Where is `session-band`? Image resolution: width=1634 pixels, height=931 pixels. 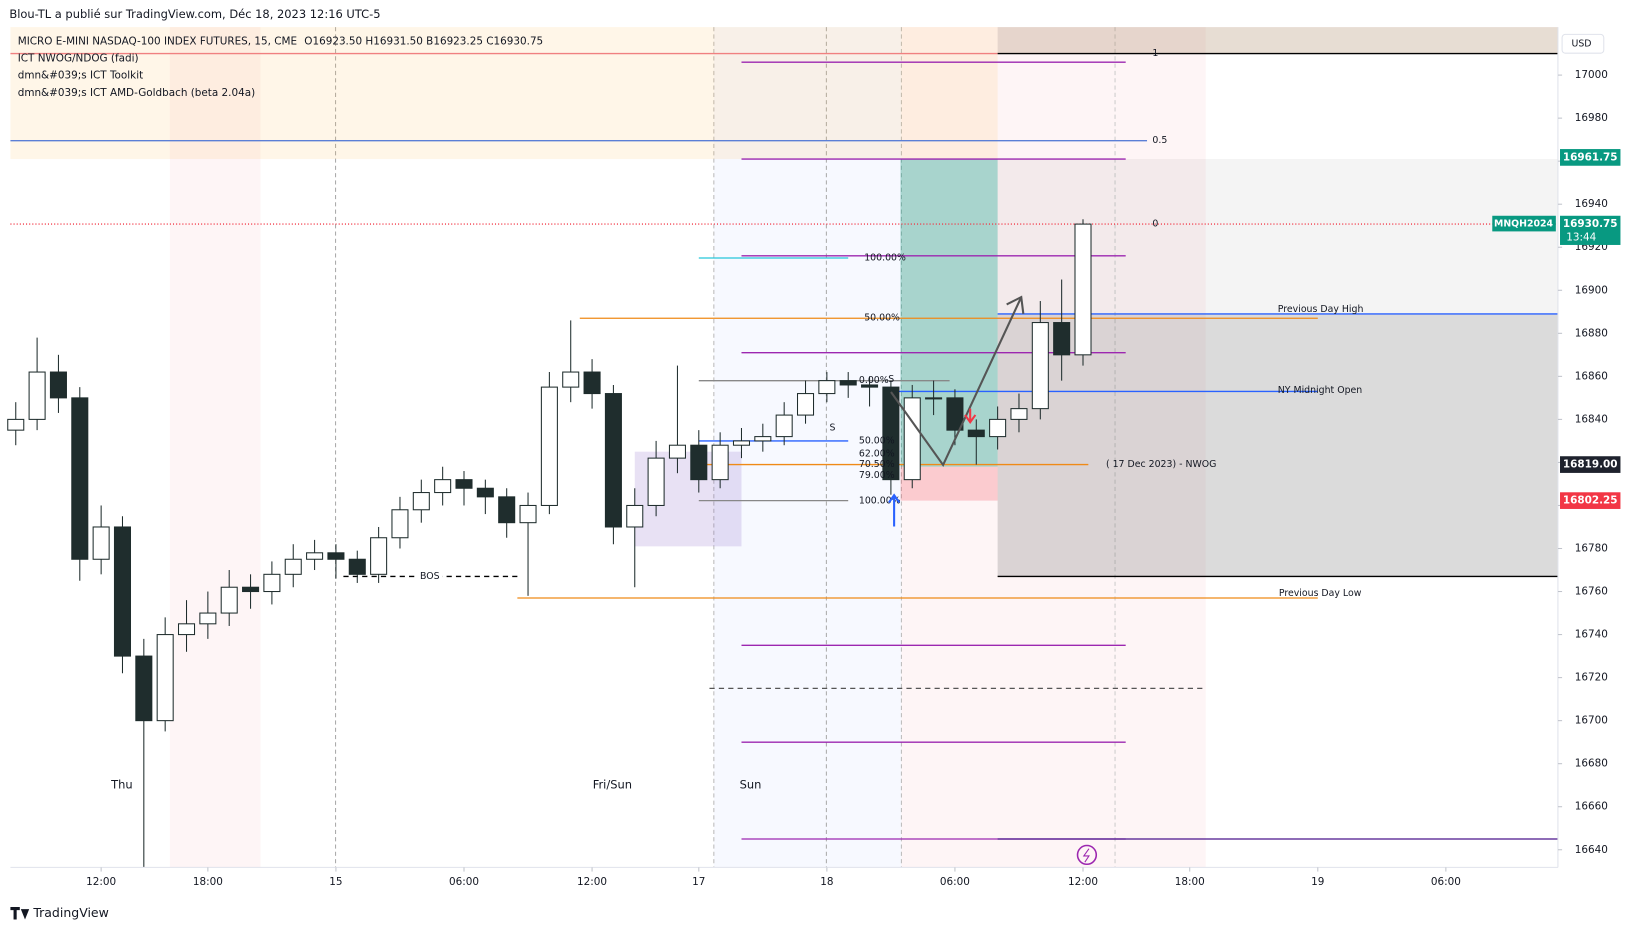 session-band is located at coordinates (215, 447).